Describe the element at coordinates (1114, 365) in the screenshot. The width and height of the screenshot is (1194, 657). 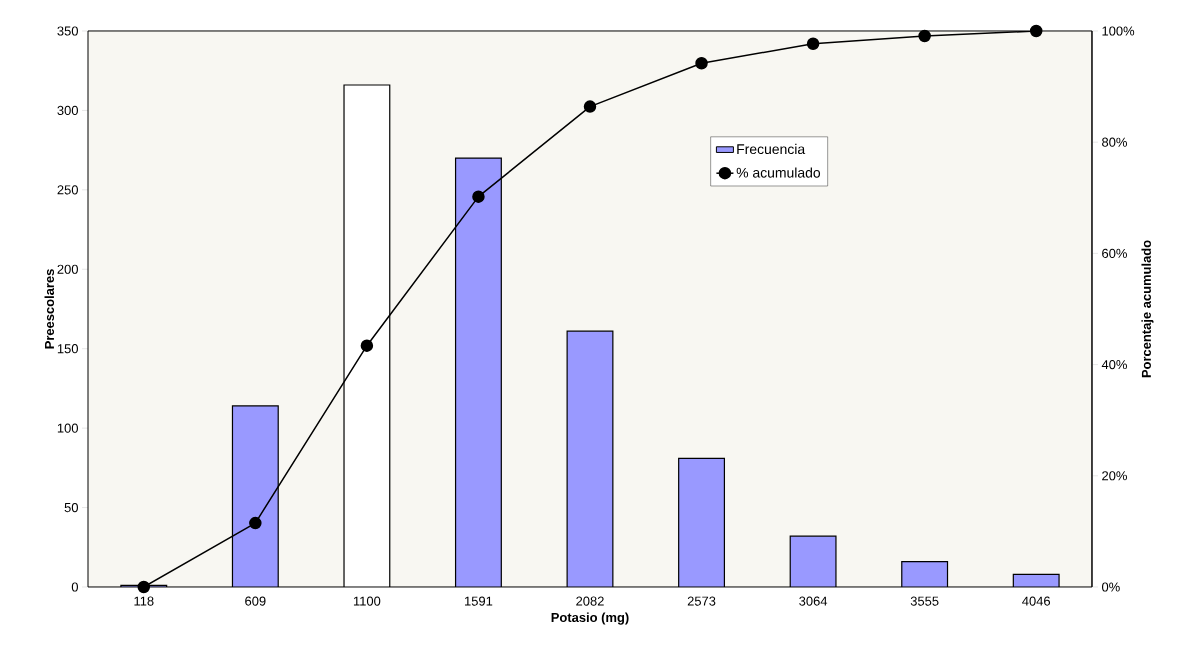
I see `y2-tick-label: 40%` at that location.